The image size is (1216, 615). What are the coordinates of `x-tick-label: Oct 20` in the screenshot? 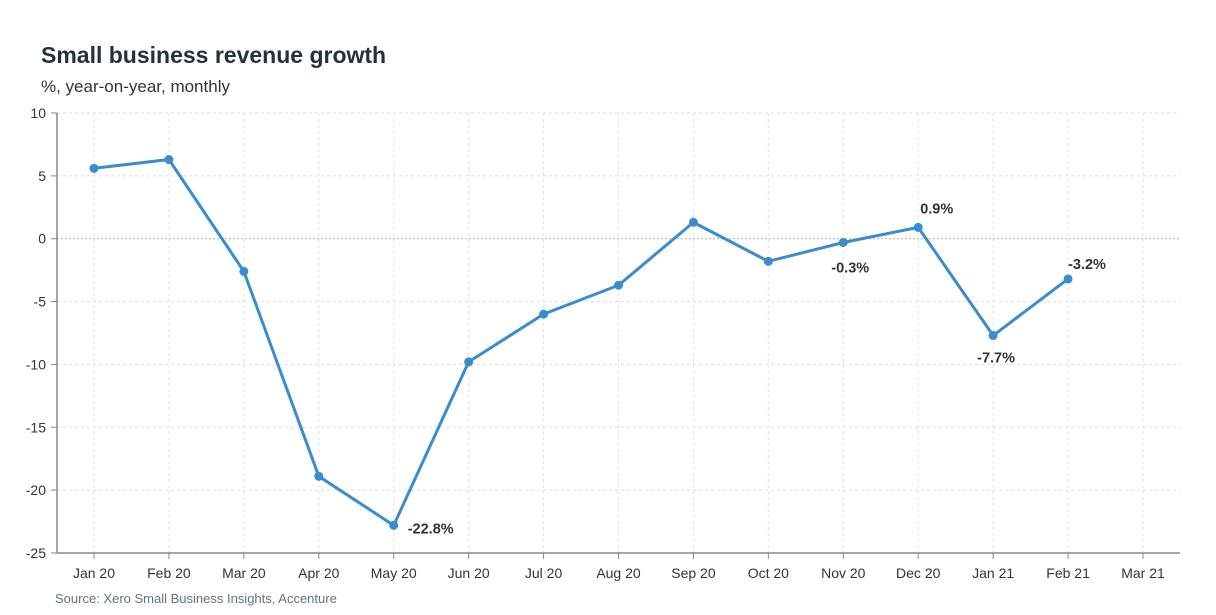 It's located at (768, 573).